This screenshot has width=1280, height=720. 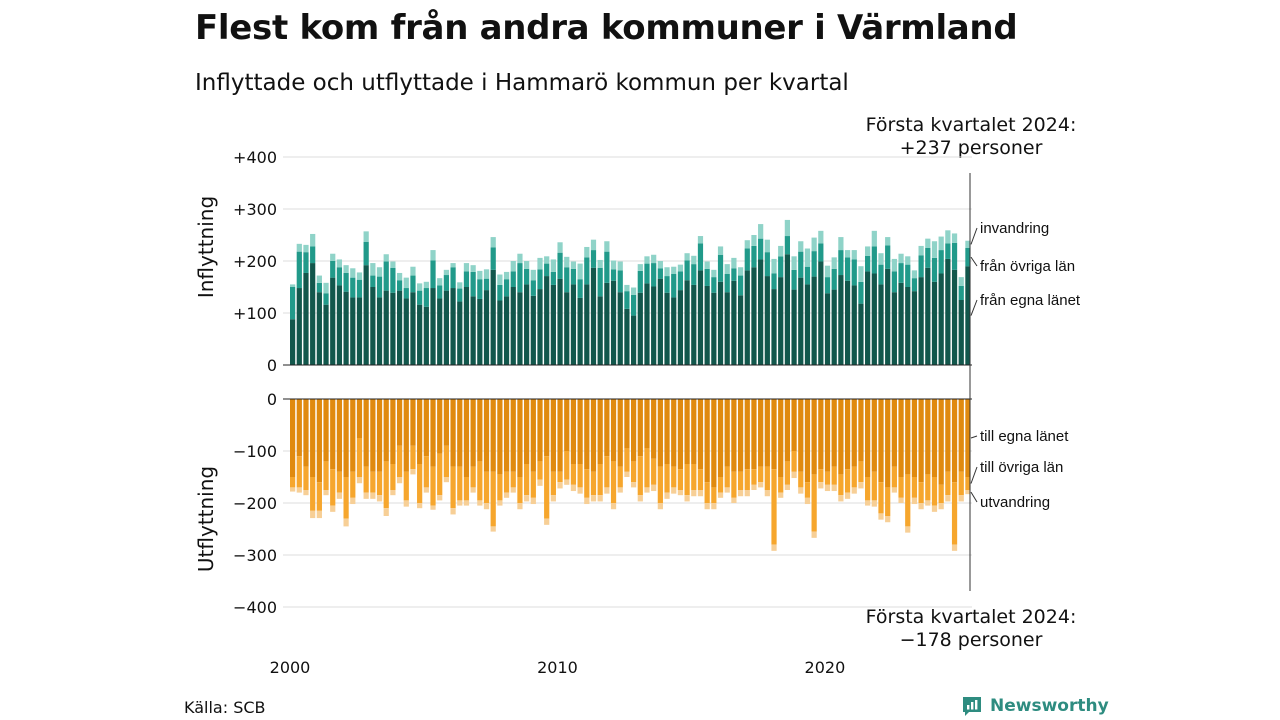 I want to click on bar-in-s2-q47, so click(x=607, y=246).